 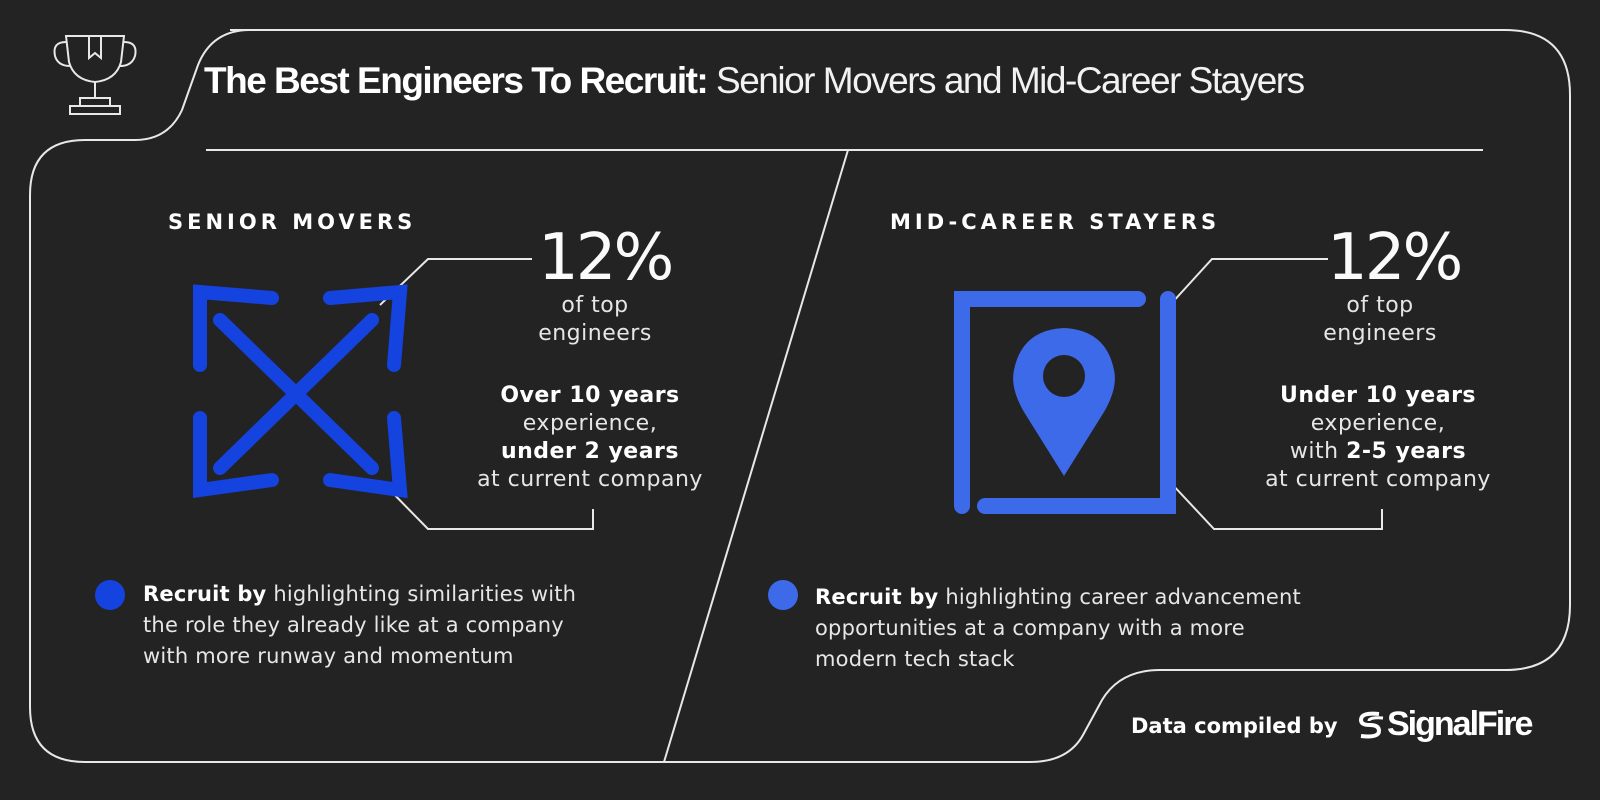 What do you see at coordinates (487, 505) in the screenshot?
I see `left-callout-bottom` at bounding box center [487, 505].